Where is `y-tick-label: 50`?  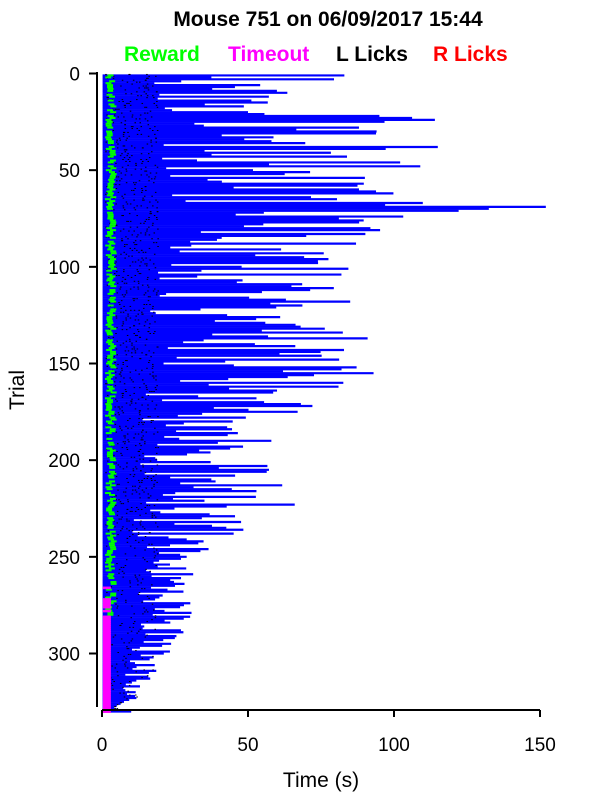
y-tick-label: 50 is located at coordinates (69, 171).